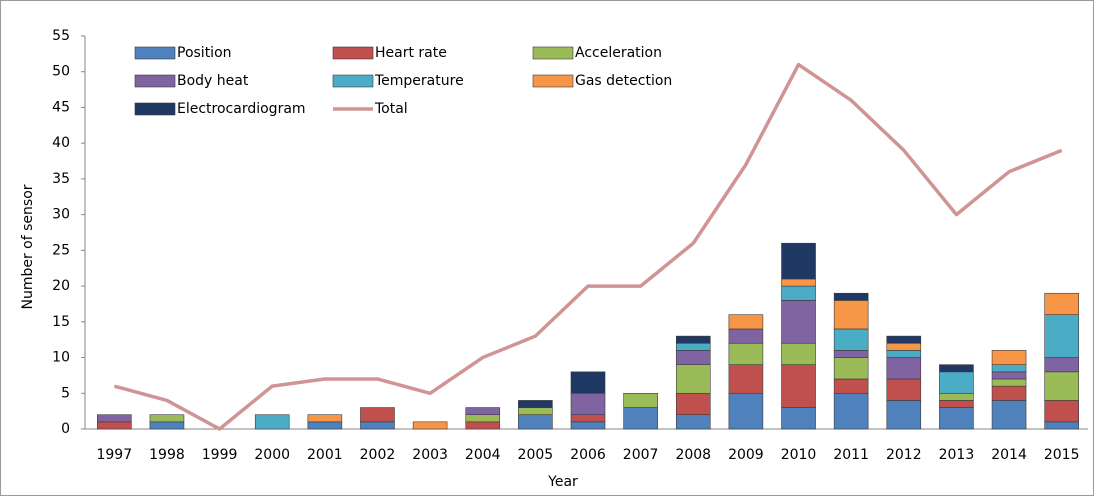  I want to click on x-tick-label: 2004, so click(483, 455).